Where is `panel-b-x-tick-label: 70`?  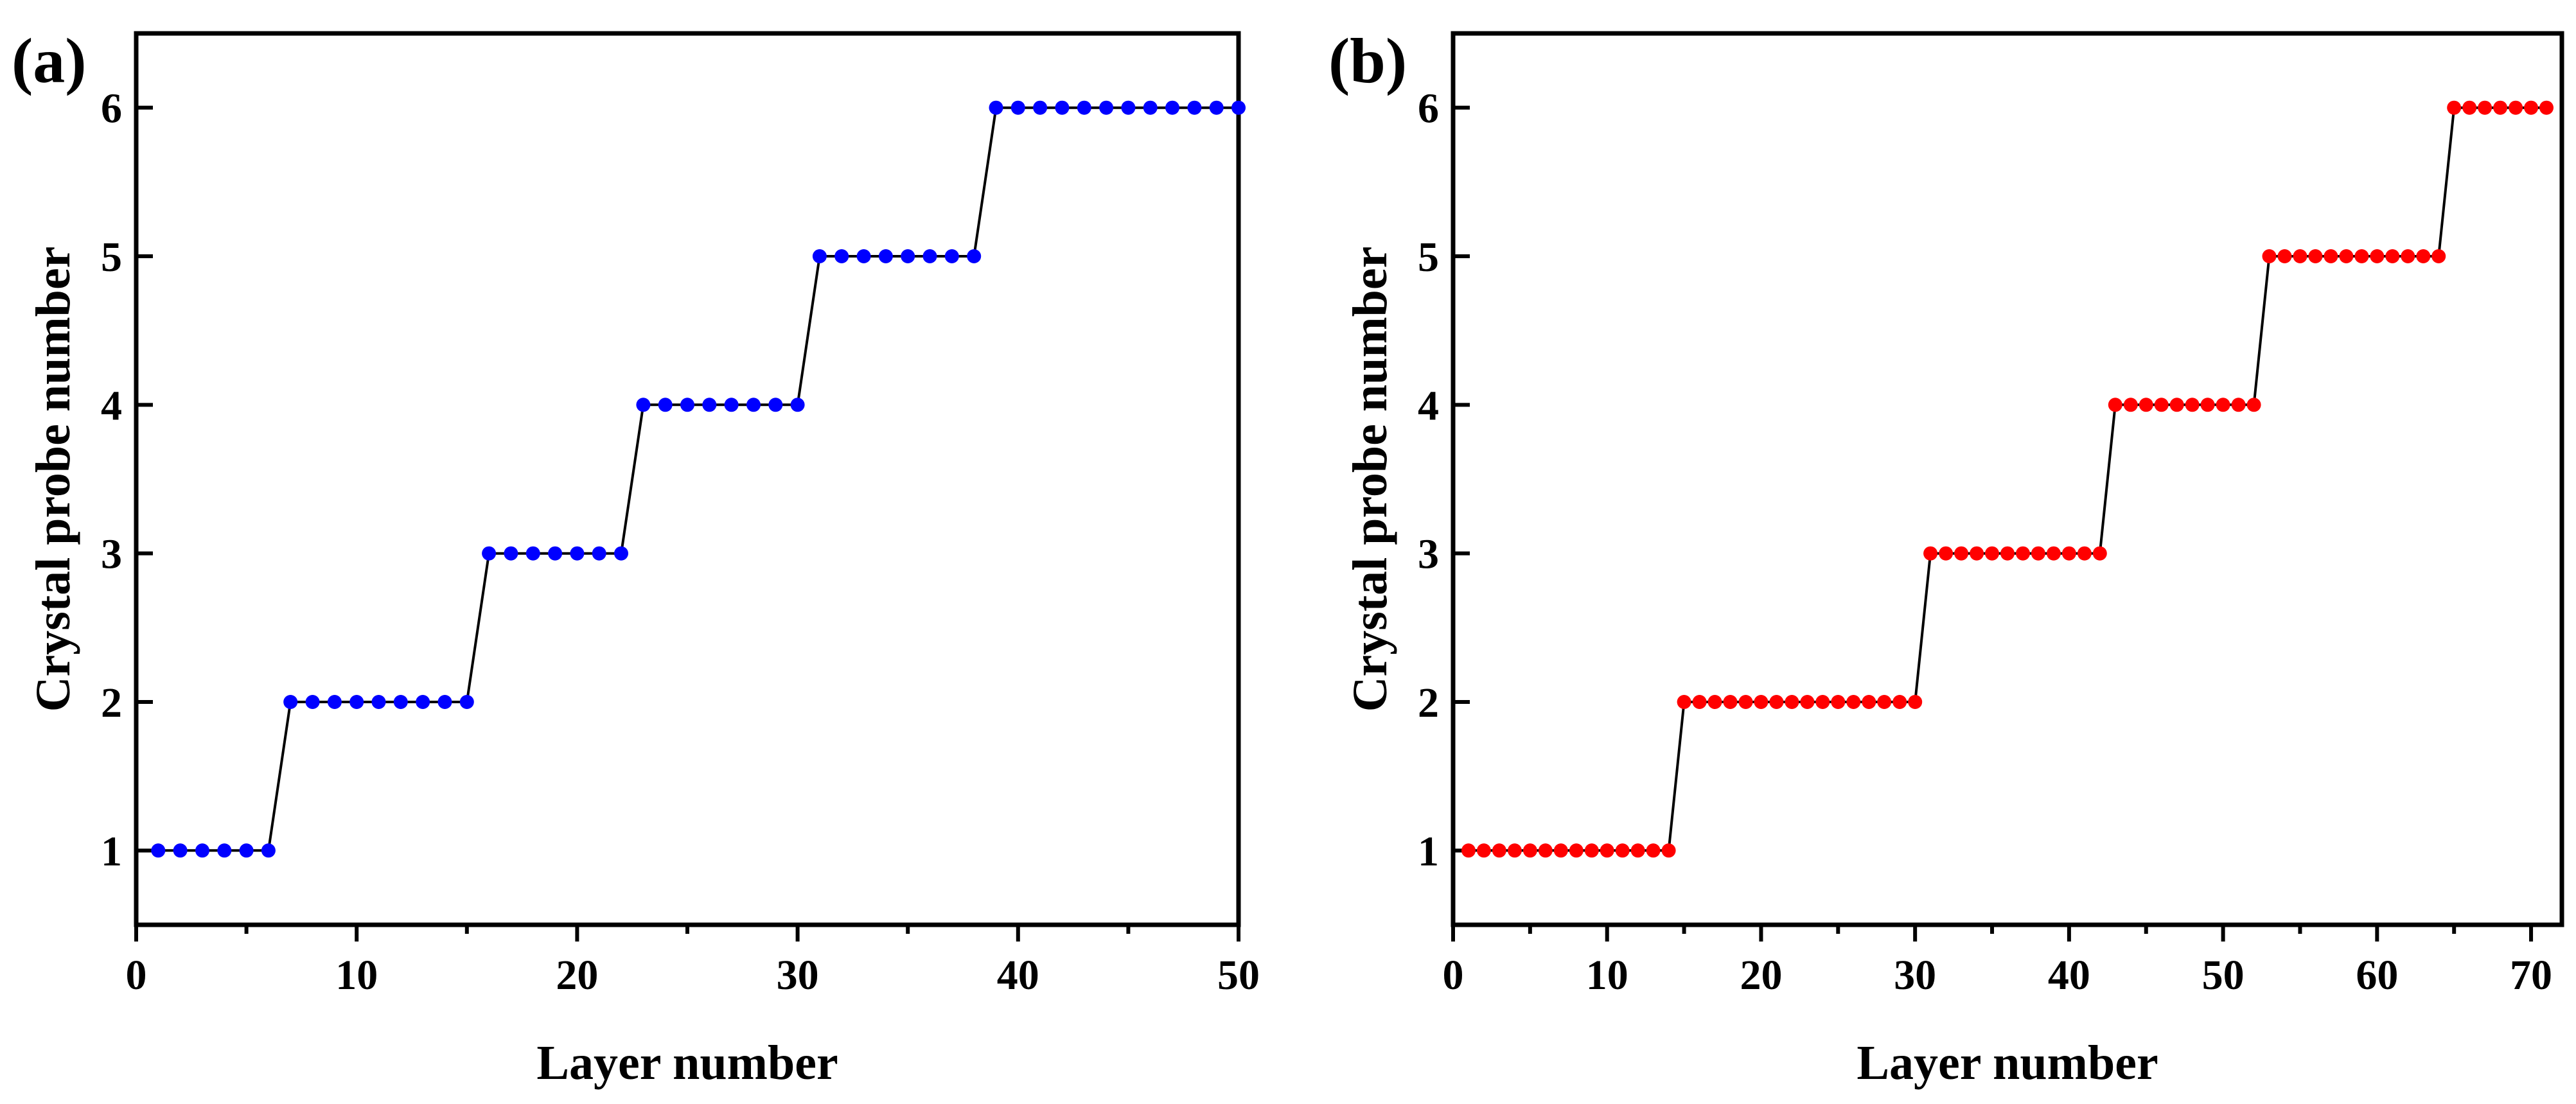
panel-b-x-tick-label: 70 is located at coordinates (2531, 975).